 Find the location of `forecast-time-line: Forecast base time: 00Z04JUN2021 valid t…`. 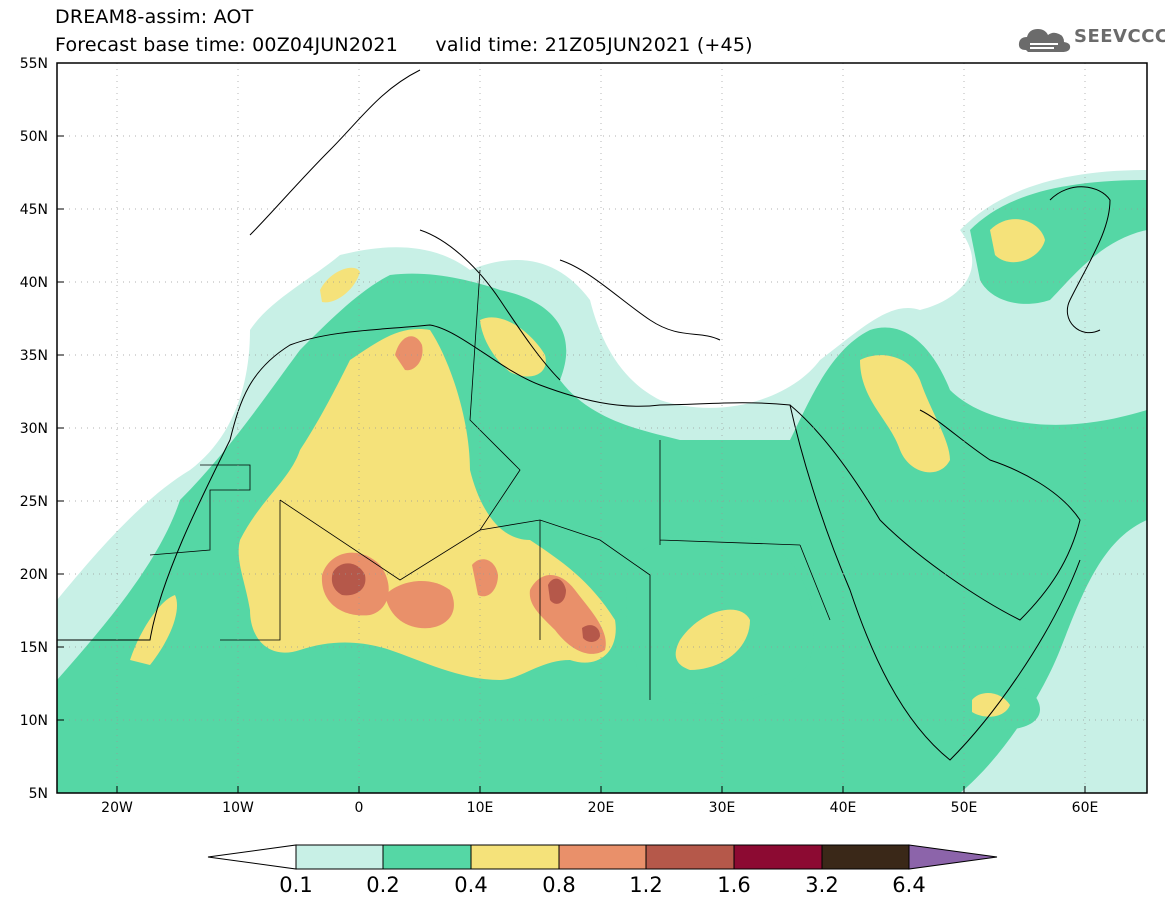

forecast-time-line: Forecast base time: 00Z04JUN2021 valid t… is located at coordinates (404, 45).